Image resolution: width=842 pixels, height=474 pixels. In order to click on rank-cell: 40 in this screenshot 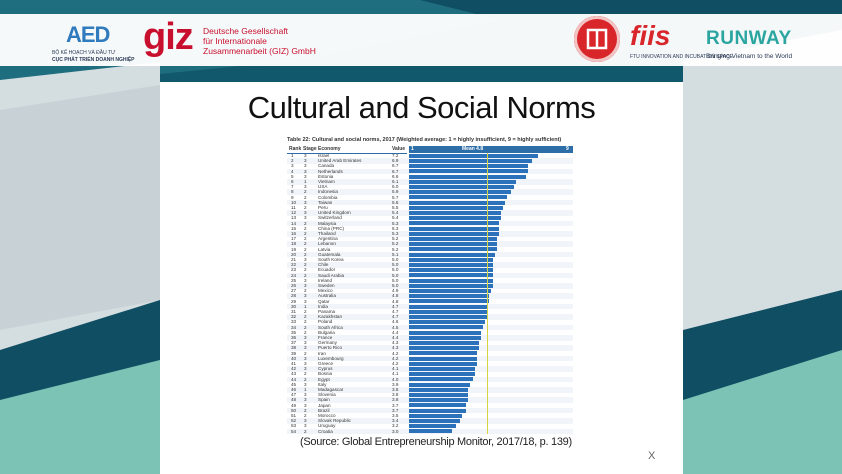, I will do `click(294, 358)`.